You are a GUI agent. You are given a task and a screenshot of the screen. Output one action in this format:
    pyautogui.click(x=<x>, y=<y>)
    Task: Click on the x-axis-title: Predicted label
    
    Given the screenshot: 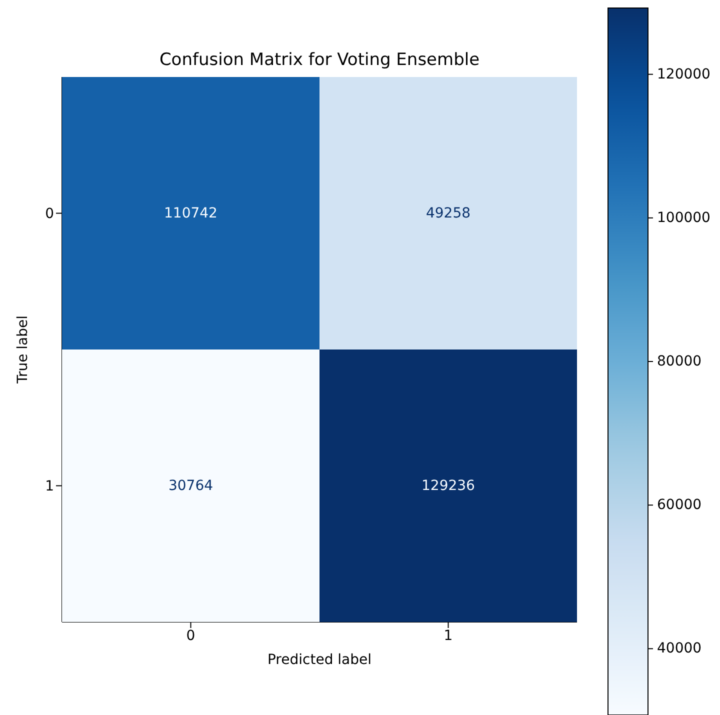 What is the action you would take?
    pyautogui.click(x=319, y=660)
    